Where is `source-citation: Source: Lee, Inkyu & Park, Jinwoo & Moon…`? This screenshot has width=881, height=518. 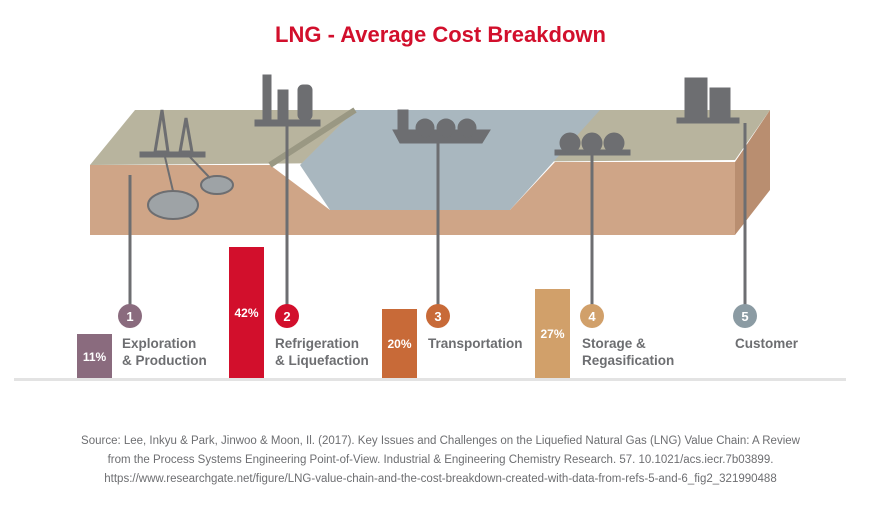 source-citation: Source: Lee, Inkyu & Park, Jinwoo & Moon… is located at coordinates (440, 460).